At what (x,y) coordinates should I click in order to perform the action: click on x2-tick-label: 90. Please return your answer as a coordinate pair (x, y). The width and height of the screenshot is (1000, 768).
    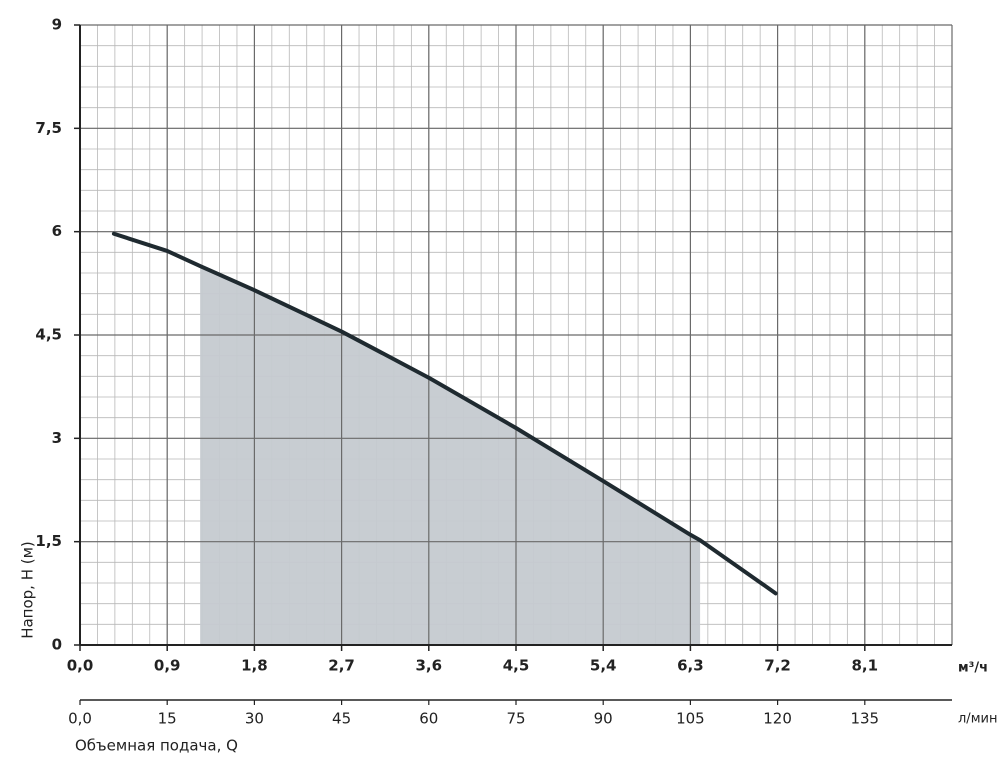
    Looking at the image, I should click on (603, 719).